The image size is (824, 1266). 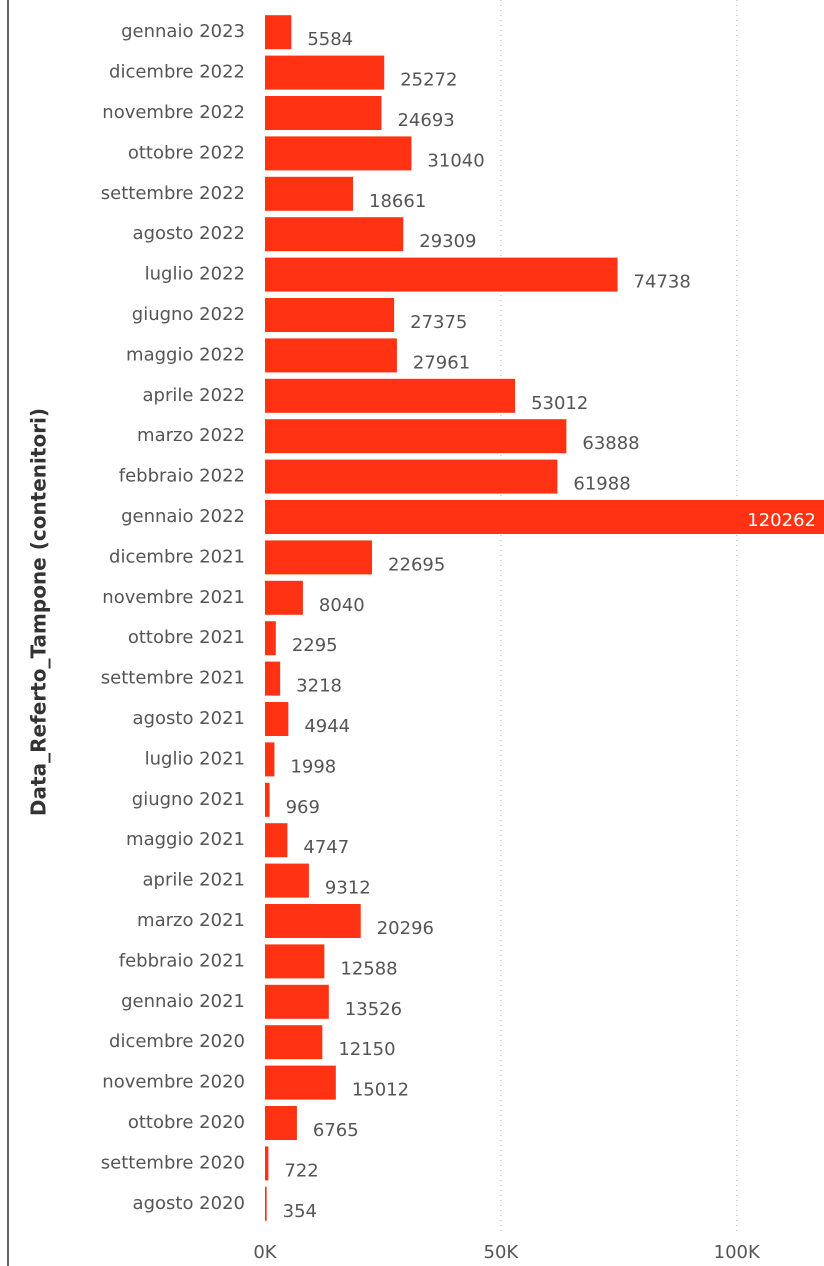 I want to click on value-label: 12150, so click(x=366, y=1049).